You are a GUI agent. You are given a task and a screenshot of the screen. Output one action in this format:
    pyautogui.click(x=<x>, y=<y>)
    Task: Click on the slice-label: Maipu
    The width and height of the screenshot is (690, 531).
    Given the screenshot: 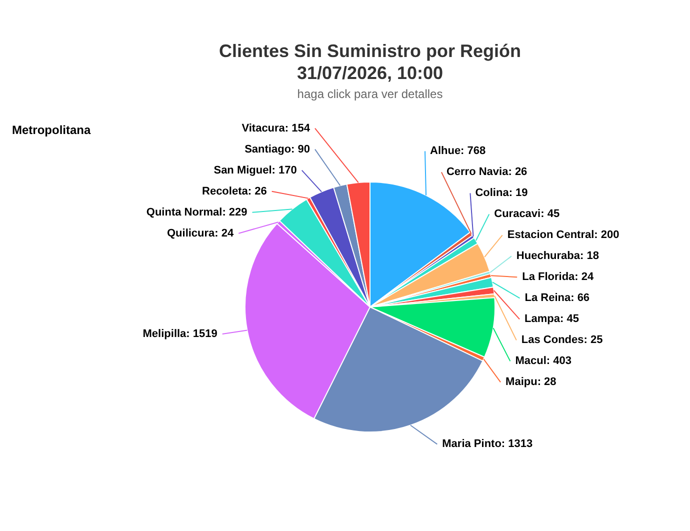 What is the action you would take?
    pyautogui.click(x=522, y=382)
    